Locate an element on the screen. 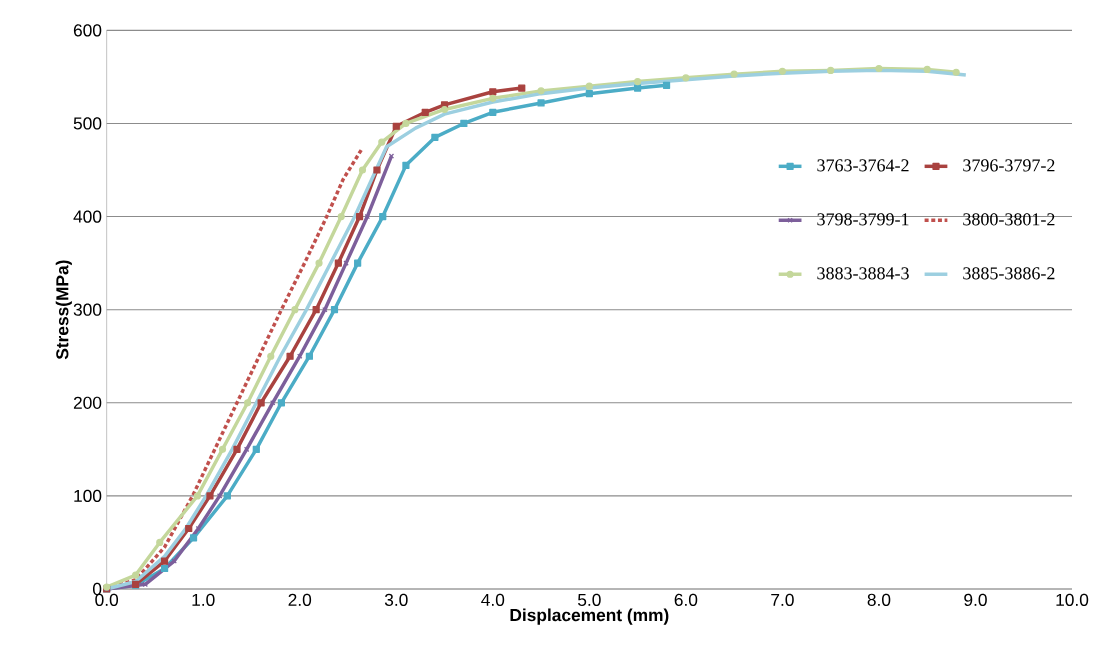 The image size is (1115, 669). legend-label: 3796-3797-2 is located at coordinates (1009, 165).